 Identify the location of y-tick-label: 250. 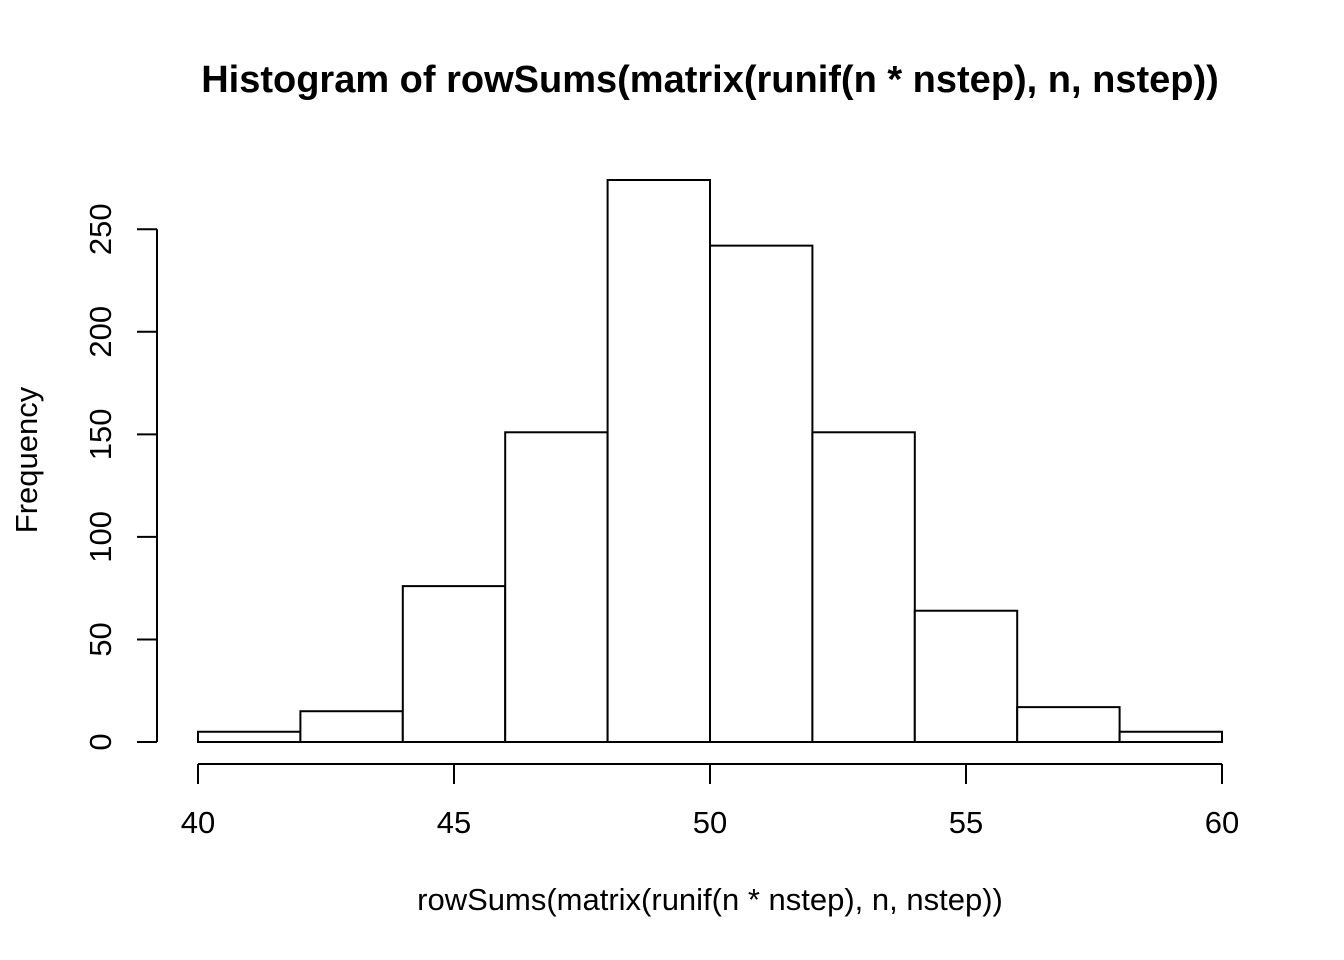
(100, 229).